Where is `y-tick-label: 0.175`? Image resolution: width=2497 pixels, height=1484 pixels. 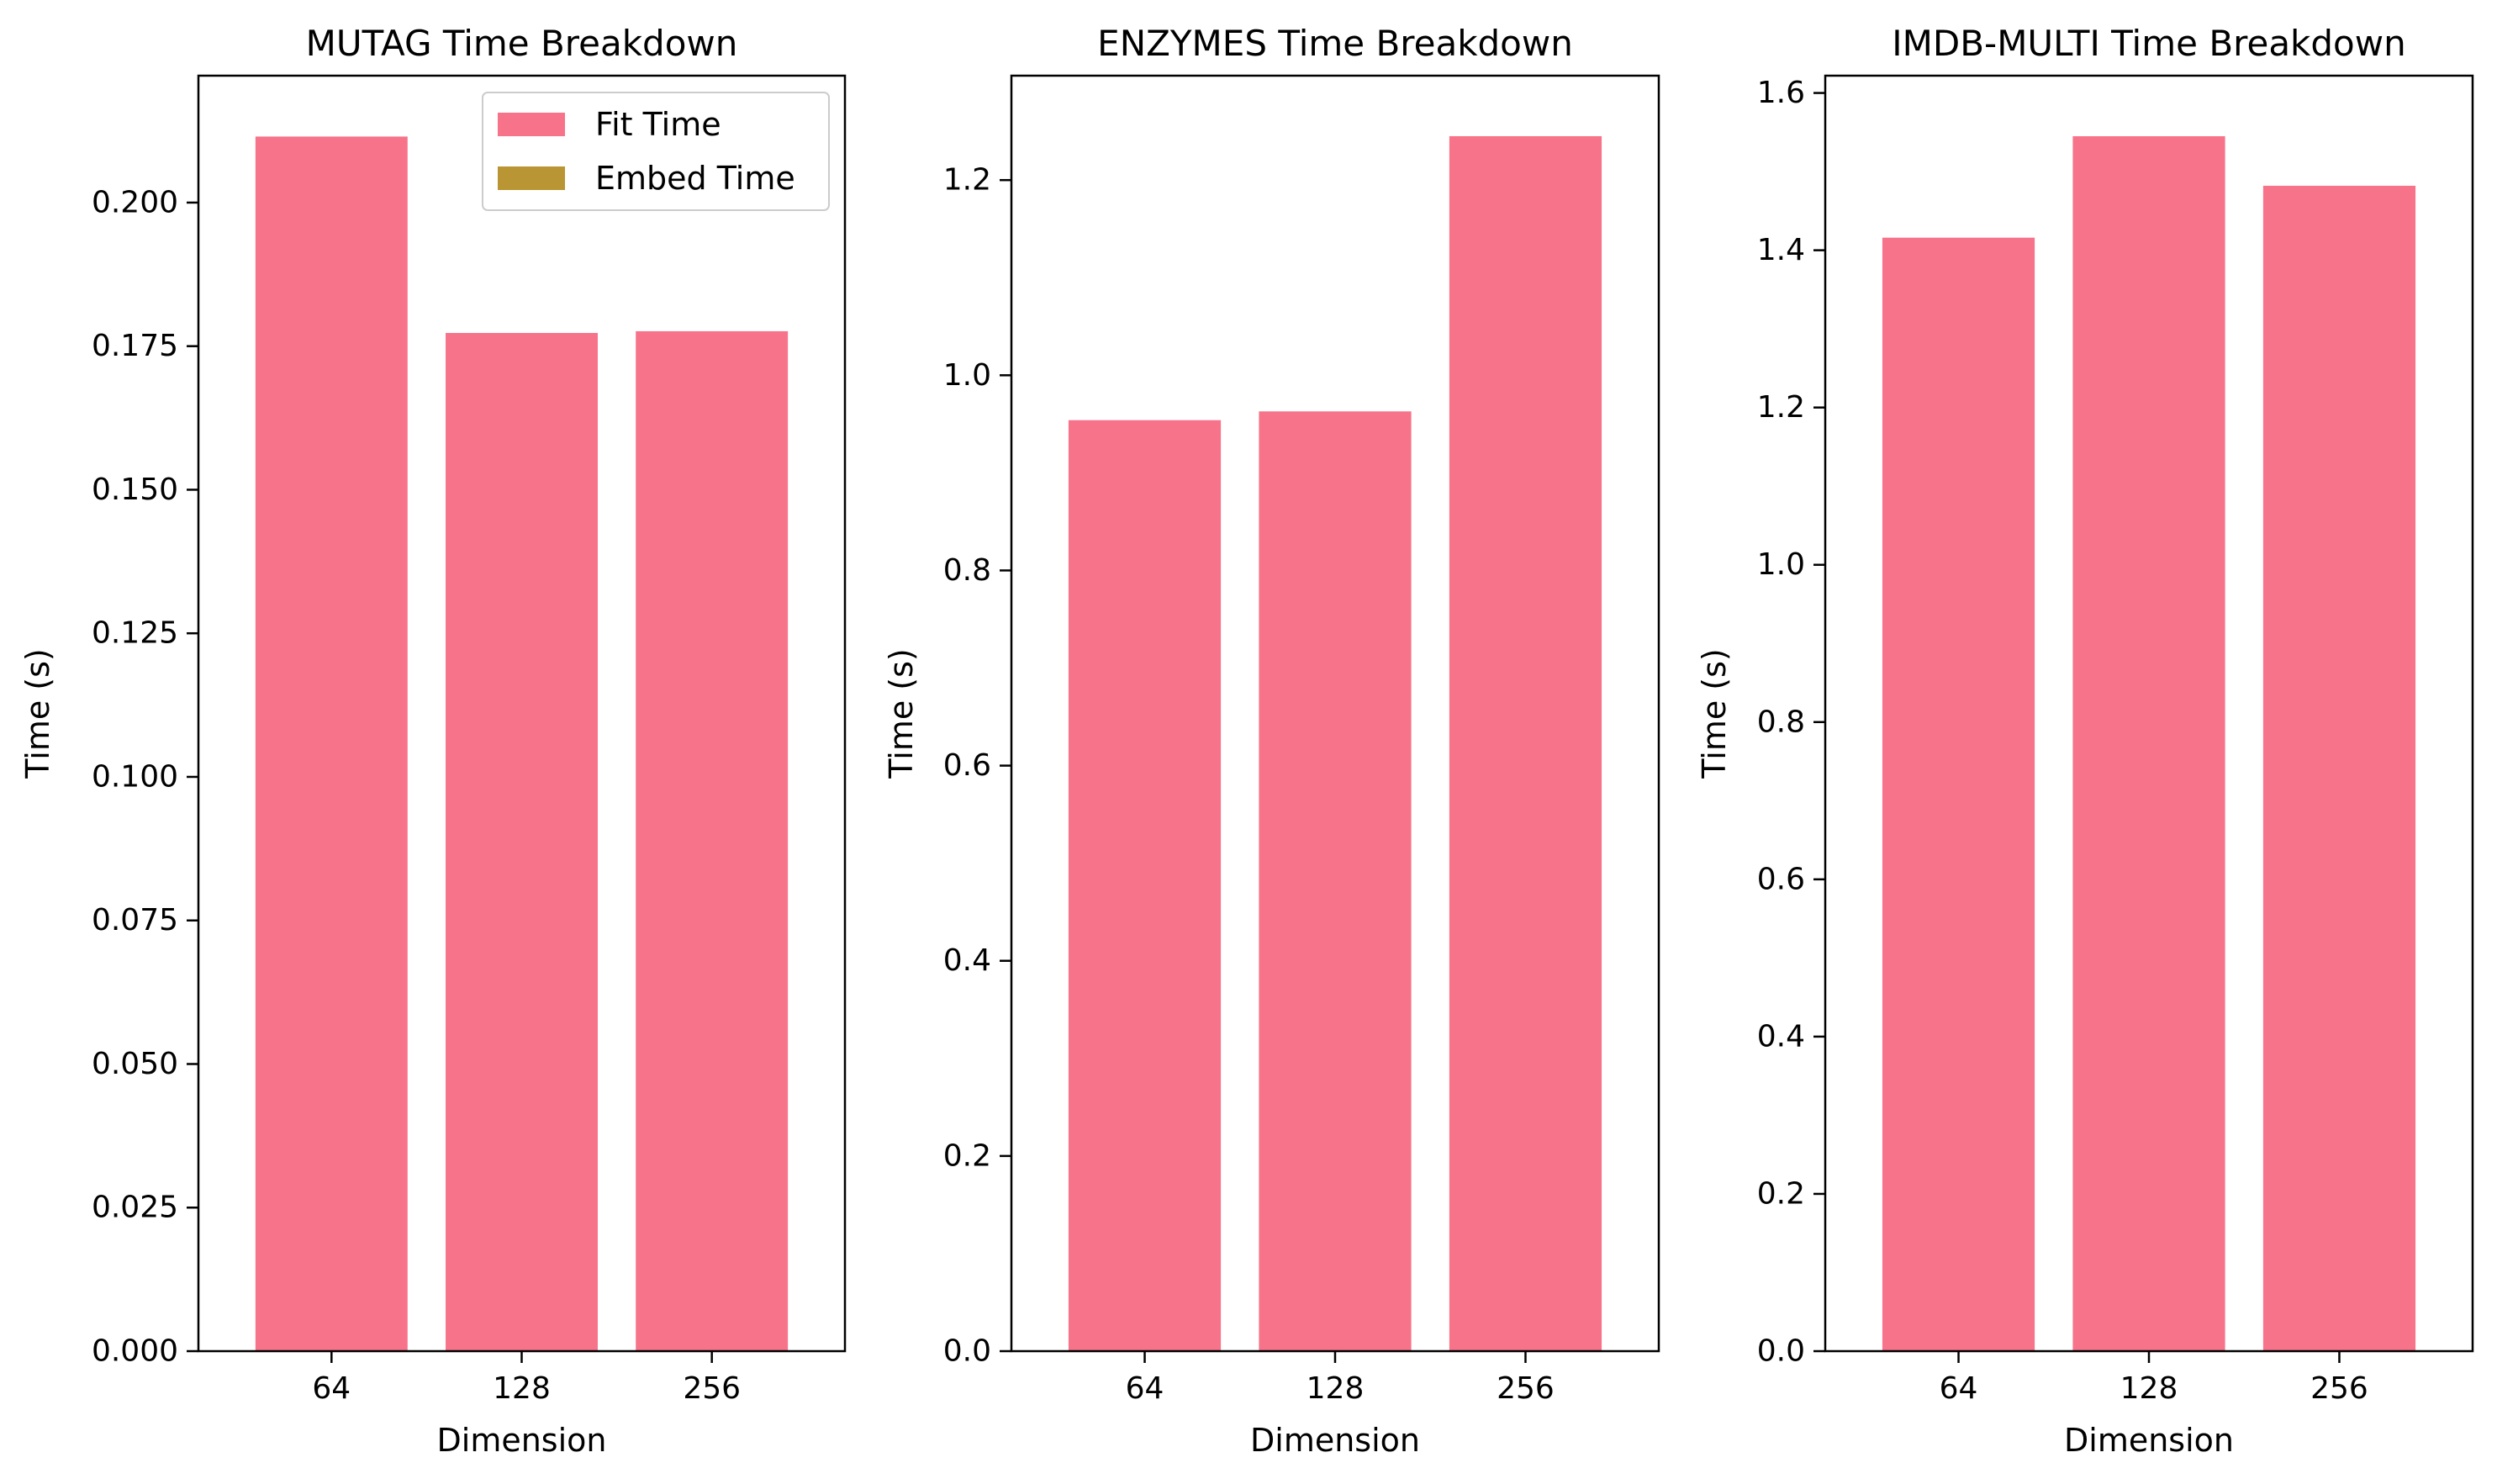 y-tick-label: 0.175 is located at coordinates (135, 346).